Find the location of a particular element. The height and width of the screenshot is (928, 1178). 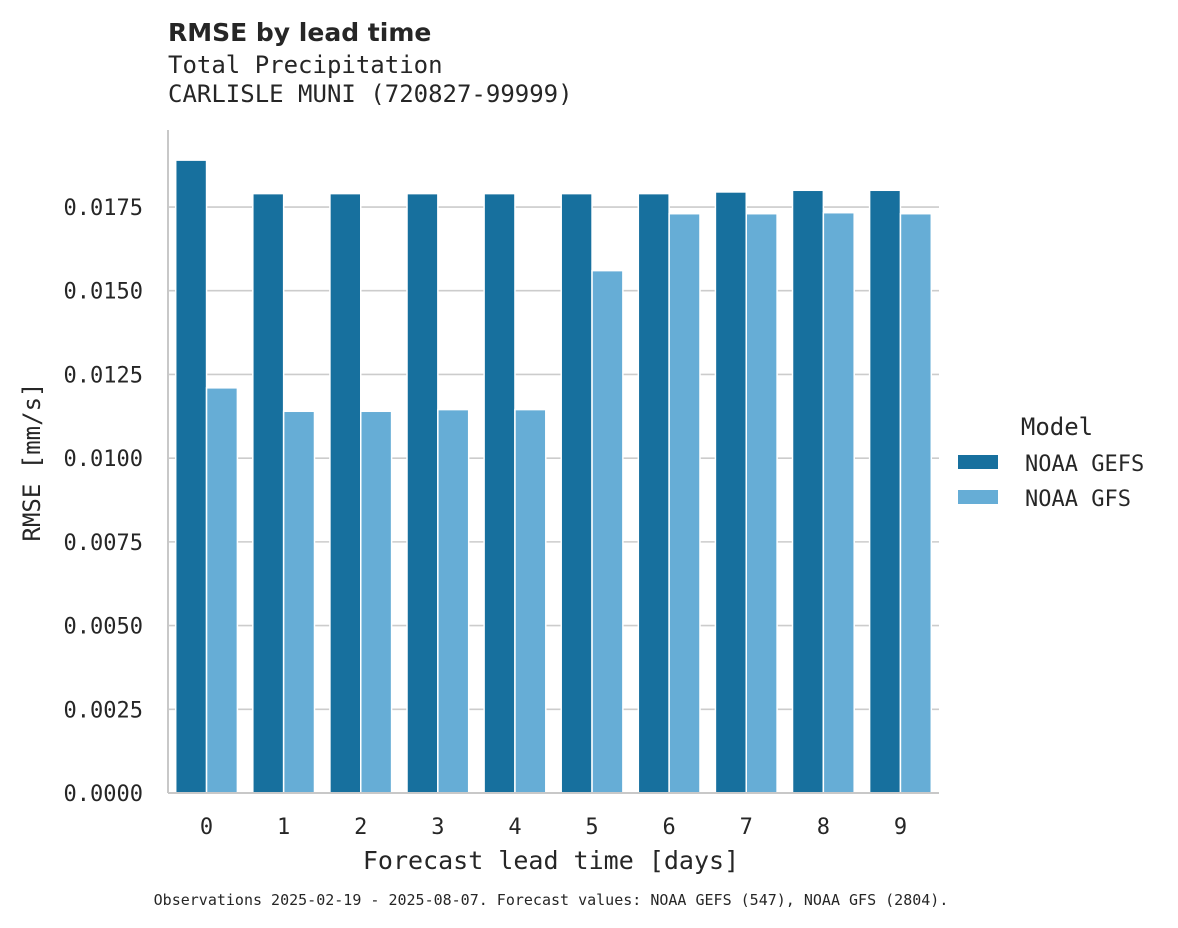

y-tick-label: 0.0100 is located at coordinates (103, 459).